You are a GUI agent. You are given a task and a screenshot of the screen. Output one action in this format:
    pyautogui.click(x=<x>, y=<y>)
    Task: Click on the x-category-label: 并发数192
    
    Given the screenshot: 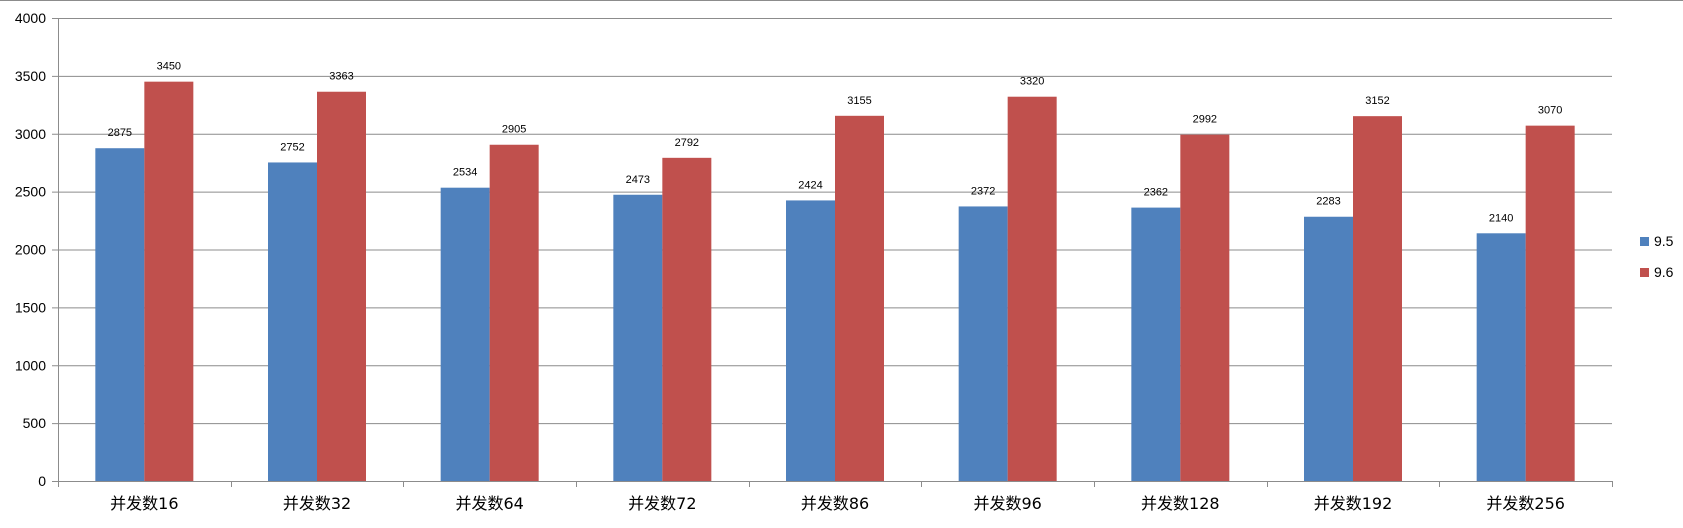 What is the action you would take?
    pyautogui.click(x=1353, y=503)
    